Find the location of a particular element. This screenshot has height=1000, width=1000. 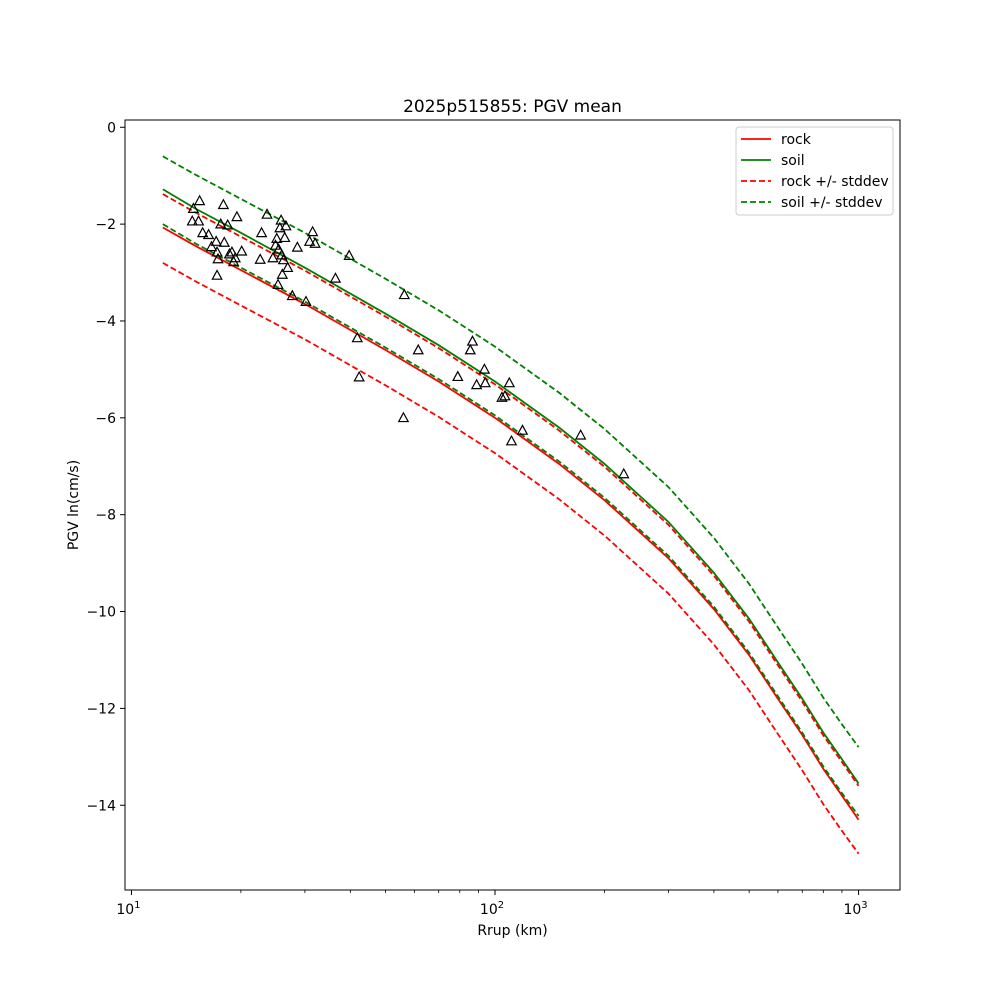

x-axis: 101 102 103 is located at coordinates (492, 904).